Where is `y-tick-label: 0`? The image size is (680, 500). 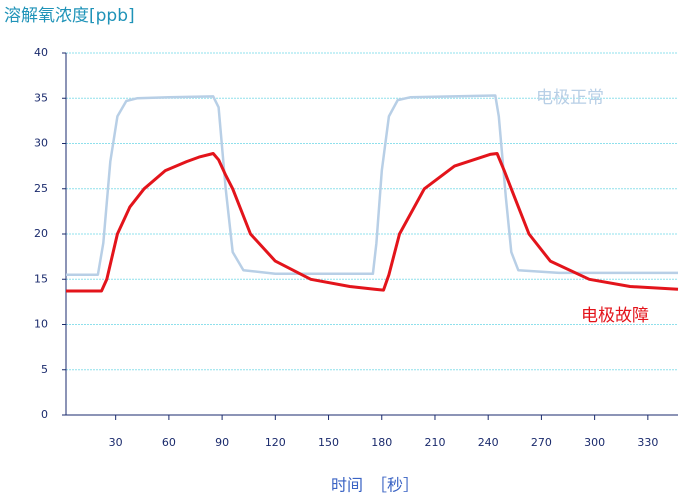
y-tick-label: 0 is located at coordinates (44, 414).